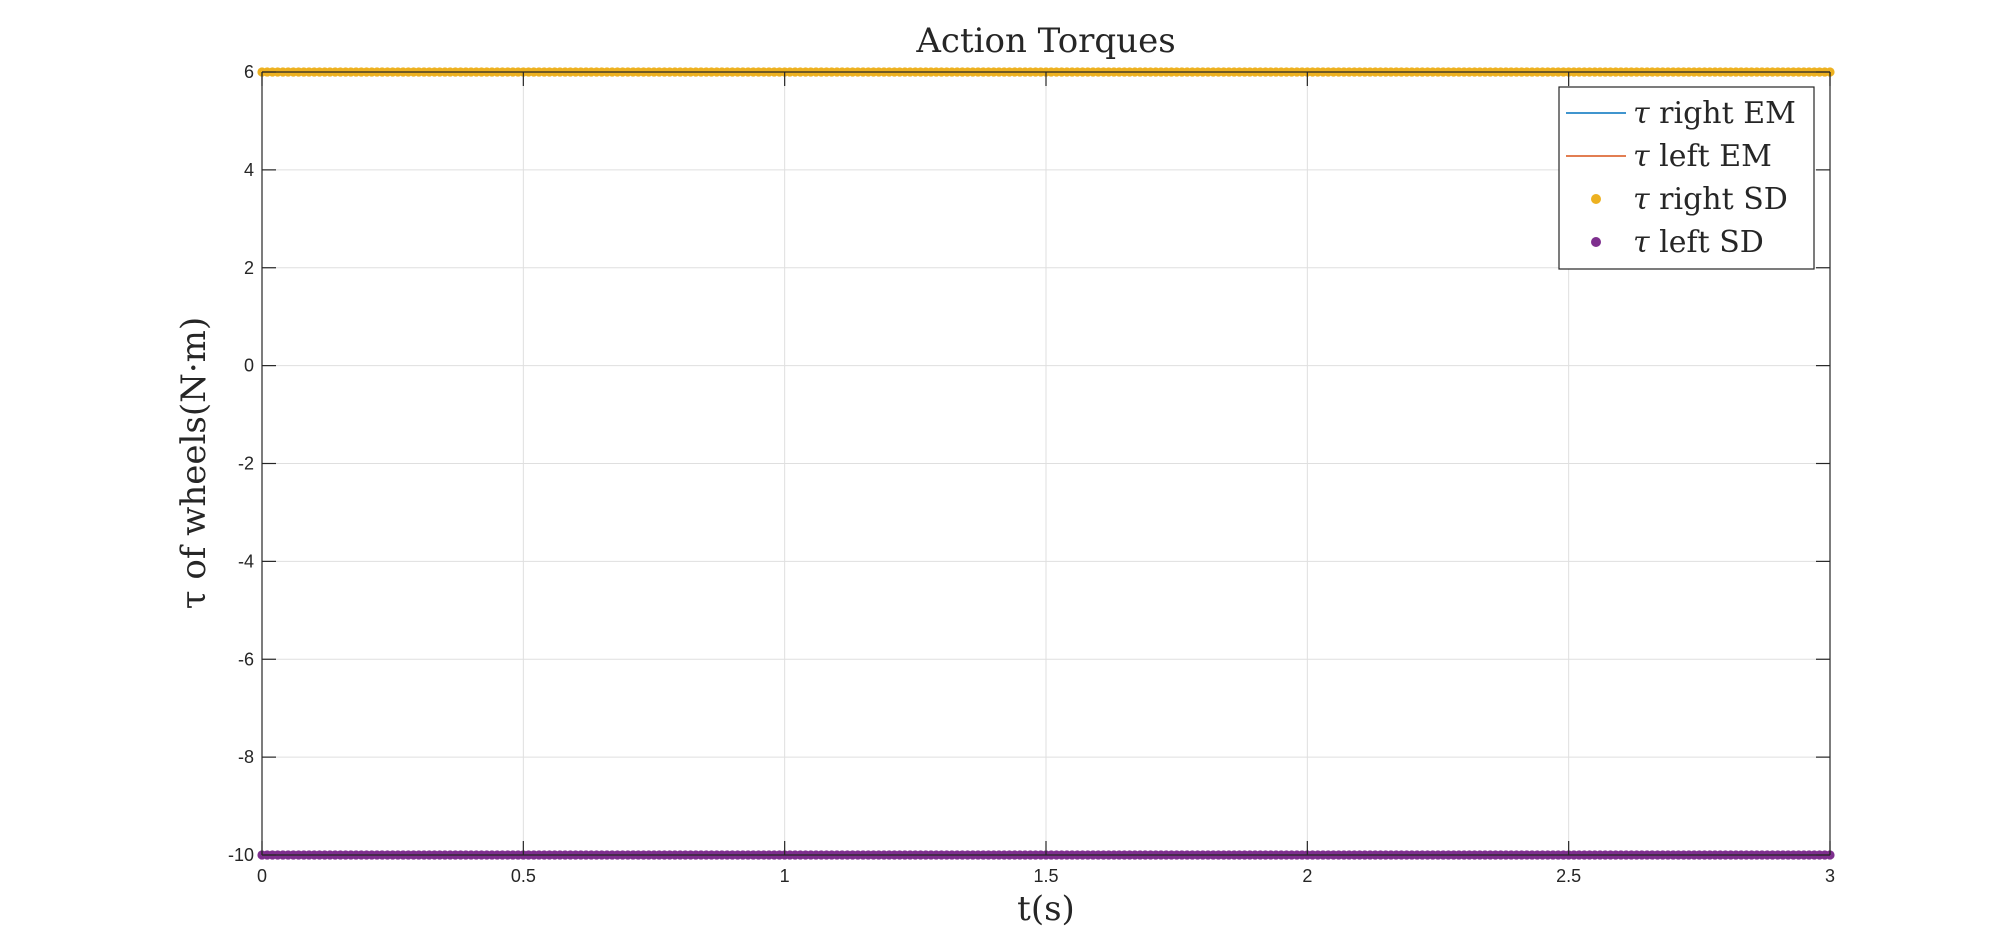 This screenshot has height=949, width=2000. I want to click on legend: τ right EM τ left EM τ right SD τ left SD, so click(1686, 178).